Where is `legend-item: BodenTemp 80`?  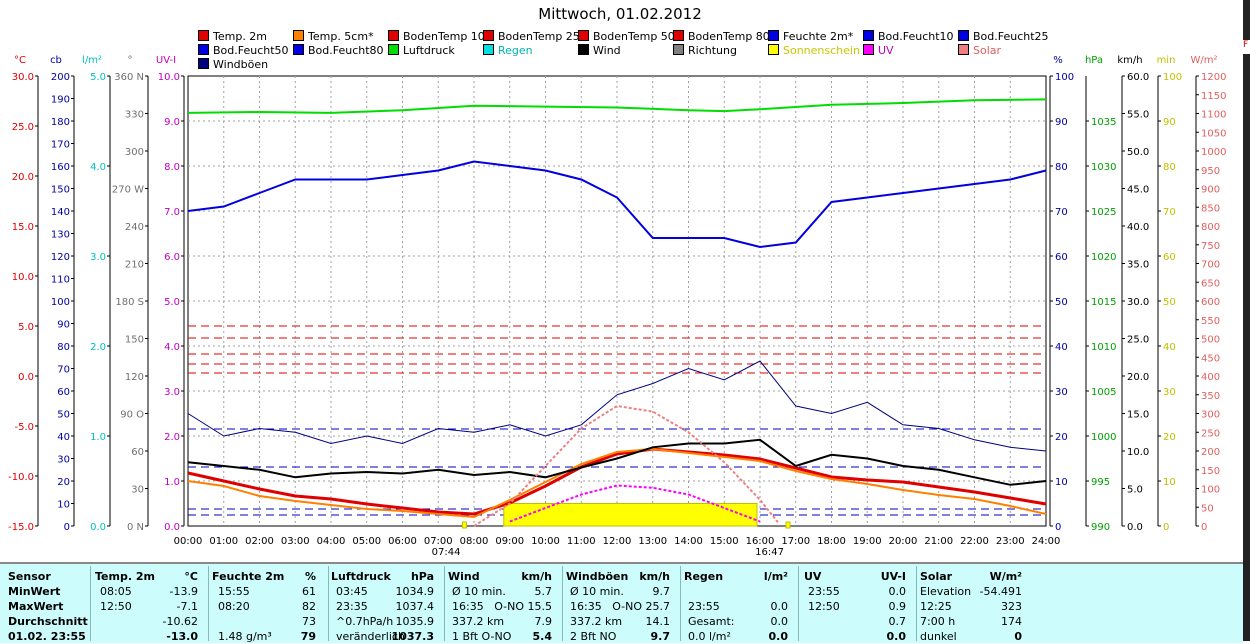 legend-item: BodenTemp 80 is located at coordinates (721, 37).